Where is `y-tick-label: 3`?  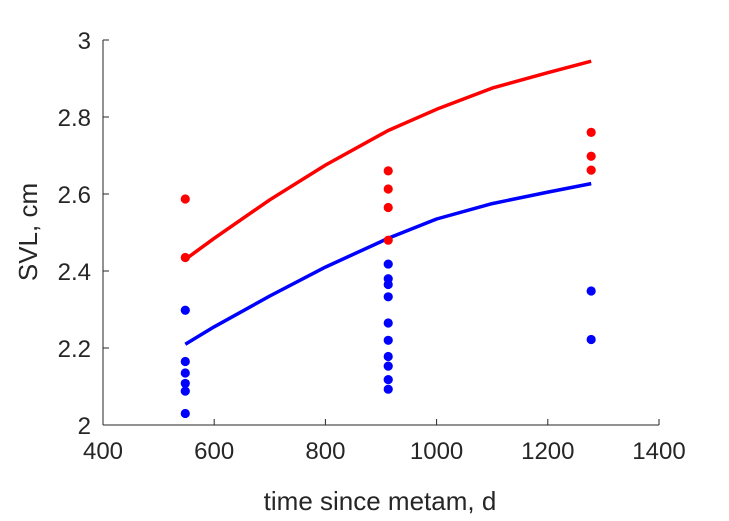 y-tick-label: 3 is located at coordinates (84, 41).